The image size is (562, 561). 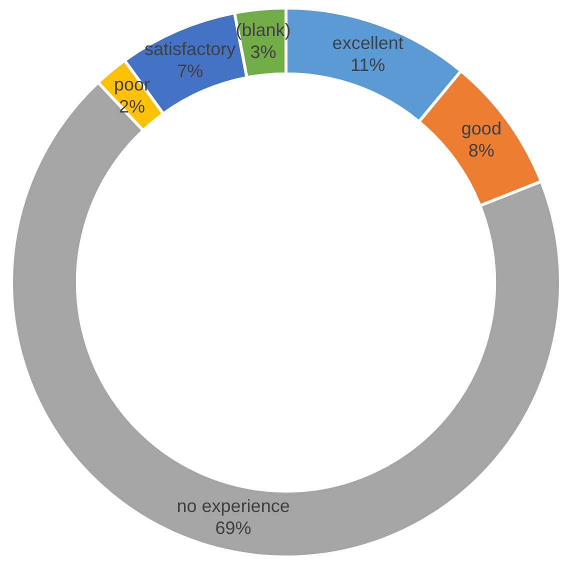 What do you see at coordinates (368, 43) in the screenshot?
I see `slice-label: excellent` at bounding box center [368, 43].